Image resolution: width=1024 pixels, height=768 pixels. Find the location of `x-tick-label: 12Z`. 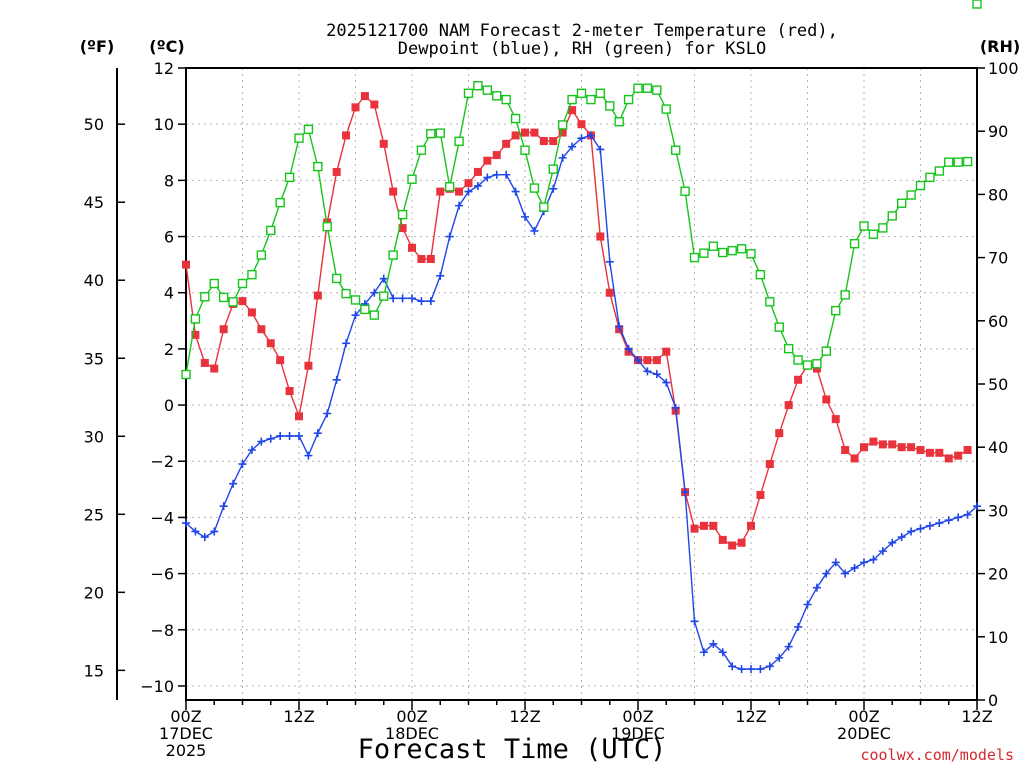

x-tick-label: 12Z is located at coordinates (298, 716).